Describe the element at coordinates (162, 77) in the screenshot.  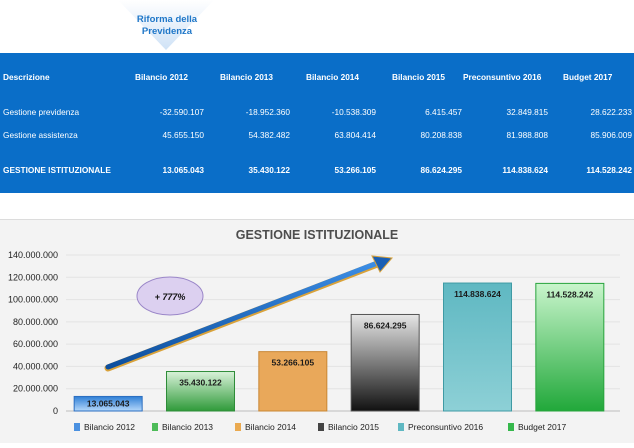
I see `column-header: Bilancio 2012` at that location.